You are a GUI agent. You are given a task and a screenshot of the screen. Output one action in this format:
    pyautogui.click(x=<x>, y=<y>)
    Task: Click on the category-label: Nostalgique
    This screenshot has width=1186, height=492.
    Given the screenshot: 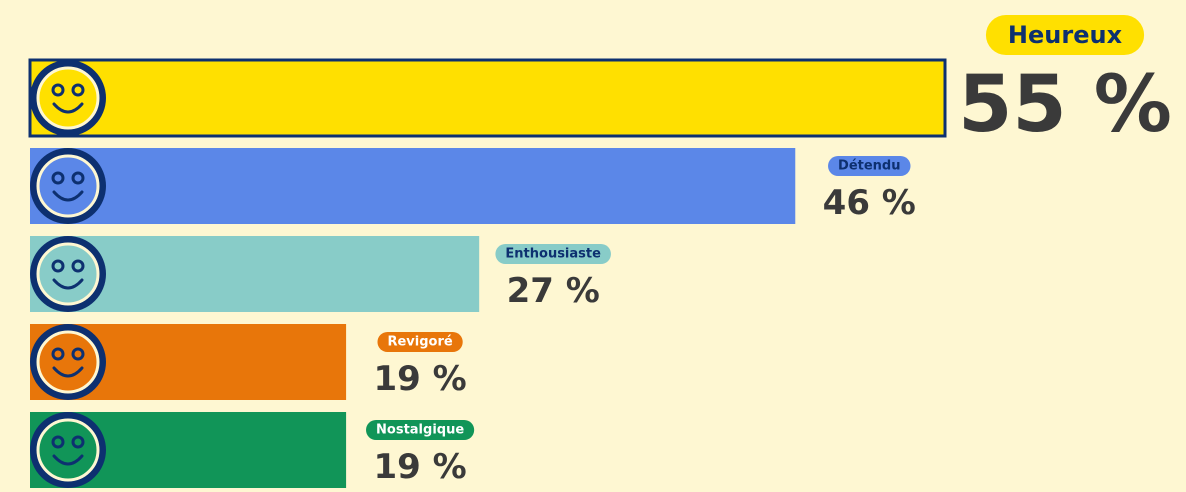 What is the action you would take?
    pyautogui.click(x=420, y=430)
    